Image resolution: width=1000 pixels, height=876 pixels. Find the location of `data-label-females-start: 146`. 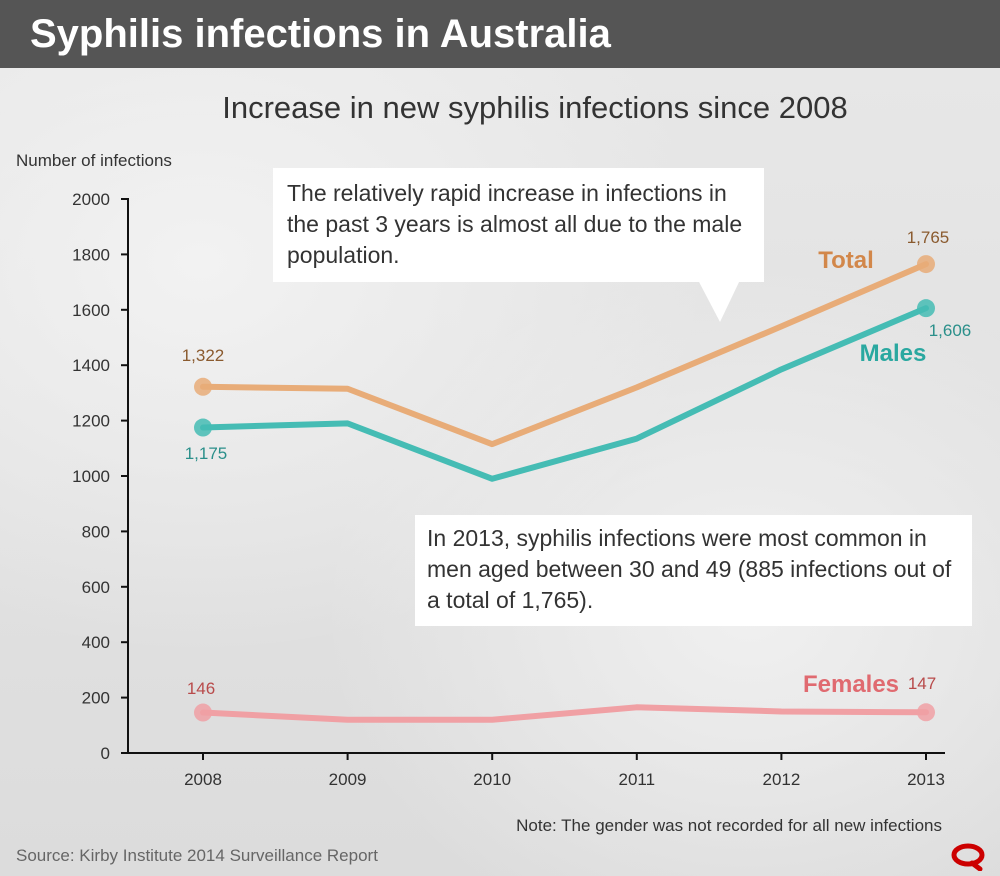

data-label-females-start: 146 is located at coordinates (201, 688).